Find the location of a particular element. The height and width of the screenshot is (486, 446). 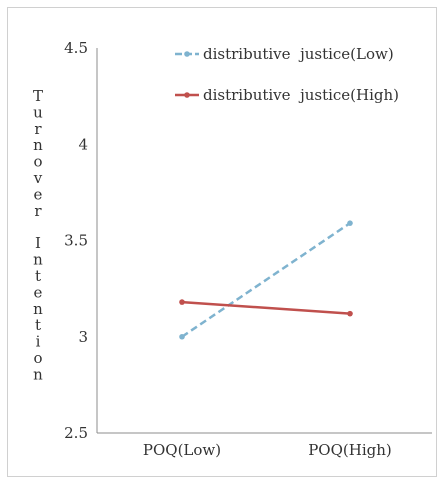

series-lines is located at coordinates (266, 280).